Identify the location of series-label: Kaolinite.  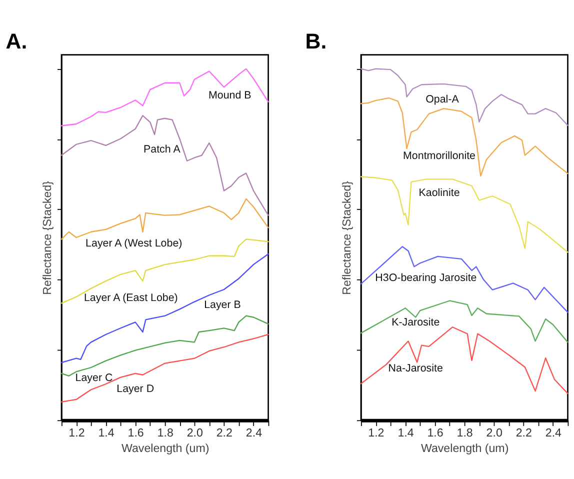
(439, 193).